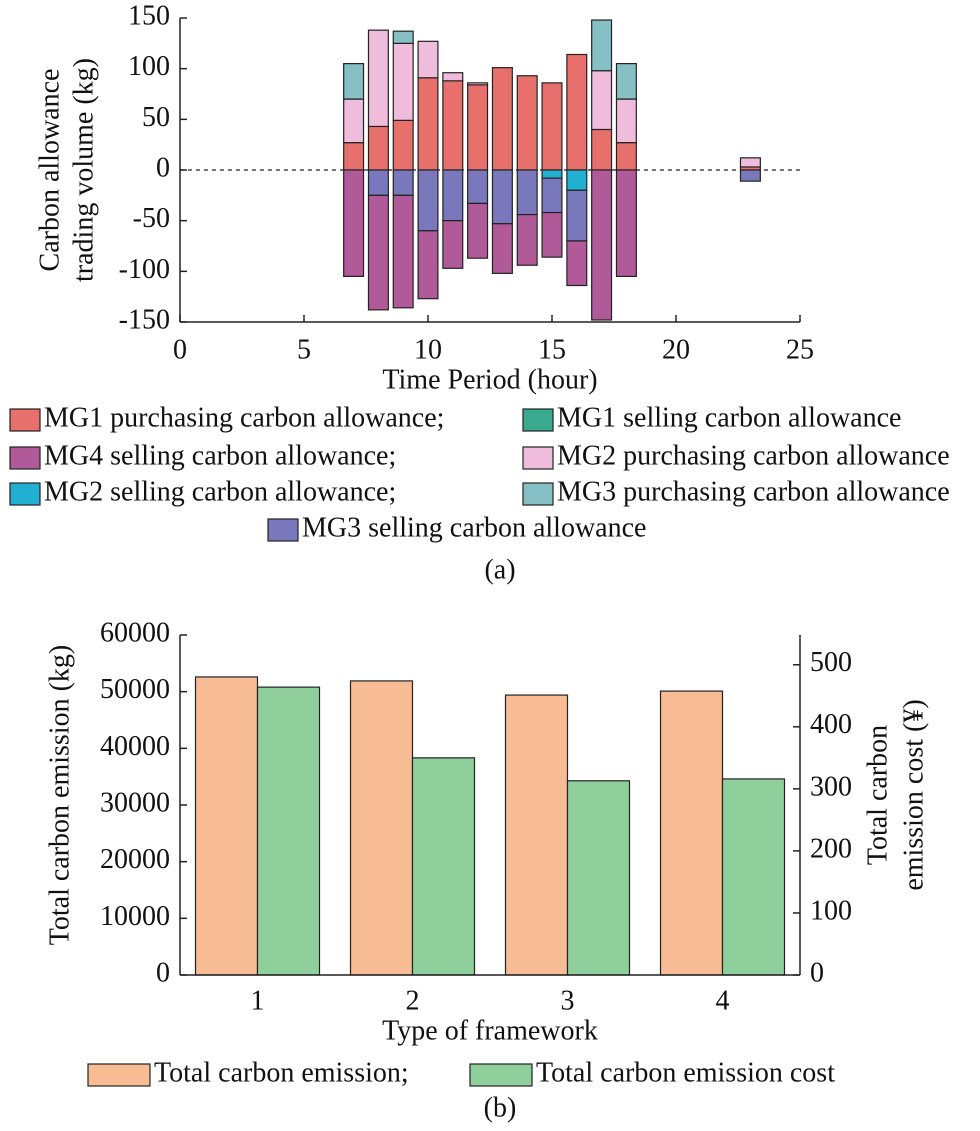 The image size is (980, 1131). What do you see at coordinates (831, 786) in the screenshot?
I see `y2-tick-label: 300` at bounding box center [831, 786].